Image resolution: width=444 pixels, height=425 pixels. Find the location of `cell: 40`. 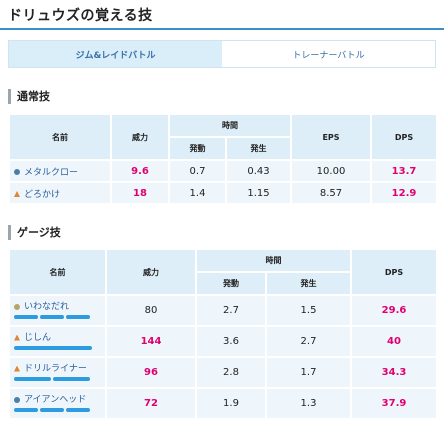

cell: 40 is located at coordinates (394, 341).